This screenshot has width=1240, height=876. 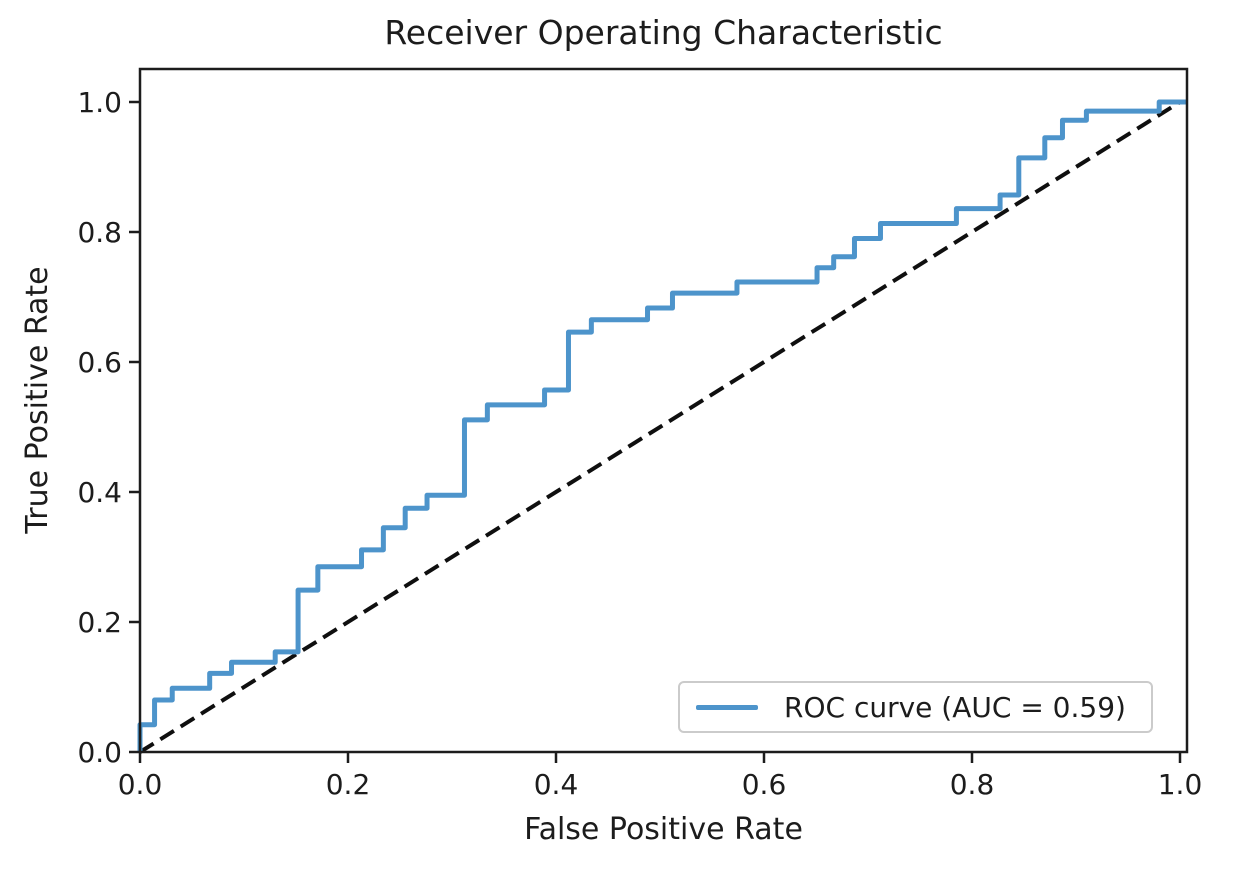 I want to click on x-tick-label: 0.2, so click(x=348, y=784).